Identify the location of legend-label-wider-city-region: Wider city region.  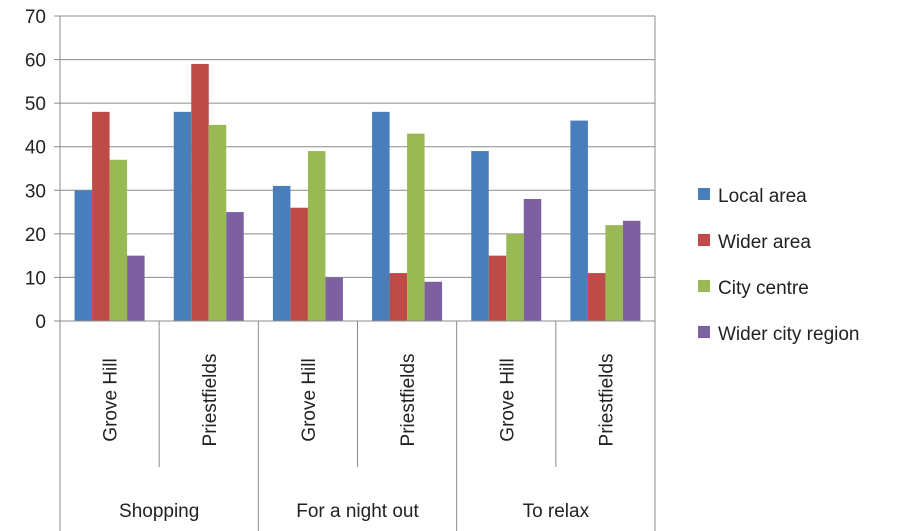
(789, 334).